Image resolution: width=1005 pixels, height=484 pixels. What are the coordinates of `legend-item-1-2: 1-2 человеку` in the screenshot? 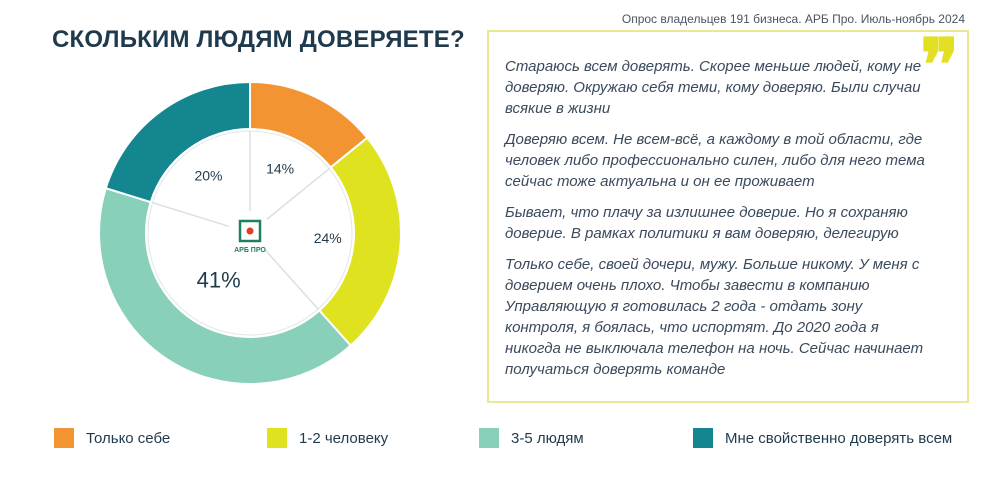 It's located at (327, 438).